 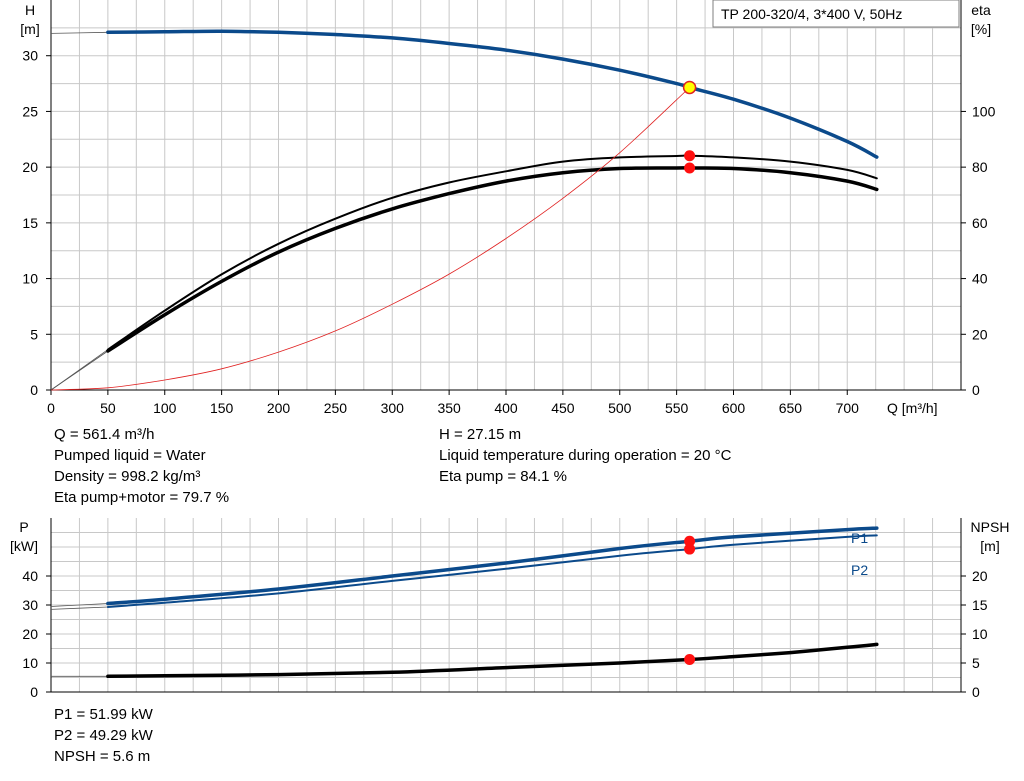 I want to click on x-tick-label: 0, so click(x=51, y=408).